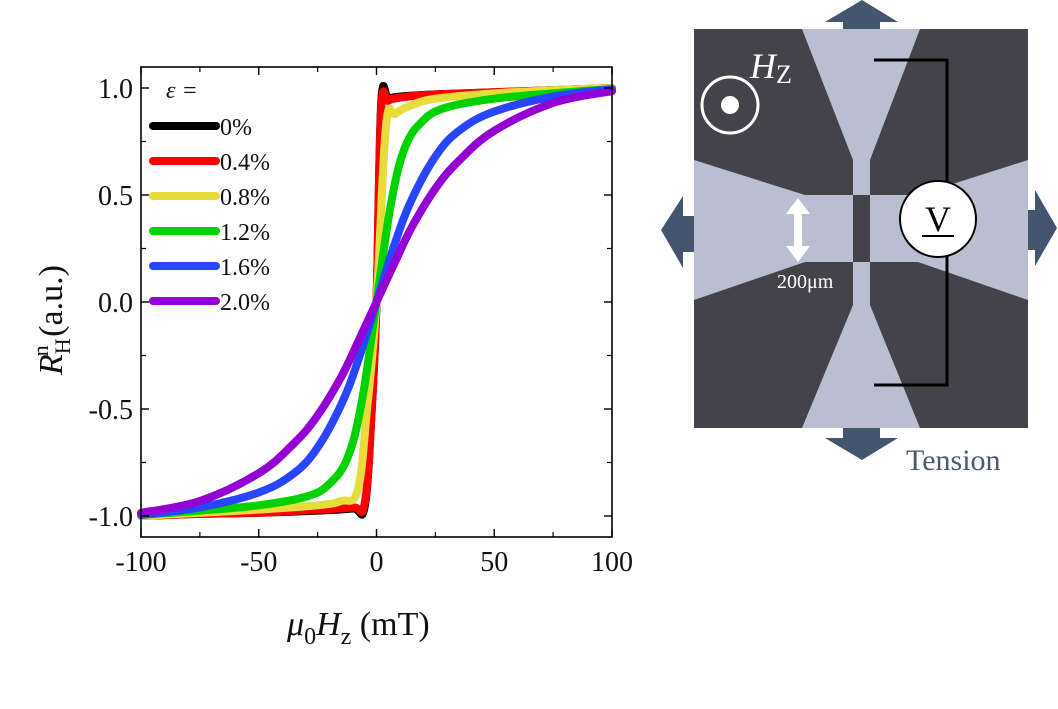  I want to click on x-axis-title-H: H, so click(329, 624).